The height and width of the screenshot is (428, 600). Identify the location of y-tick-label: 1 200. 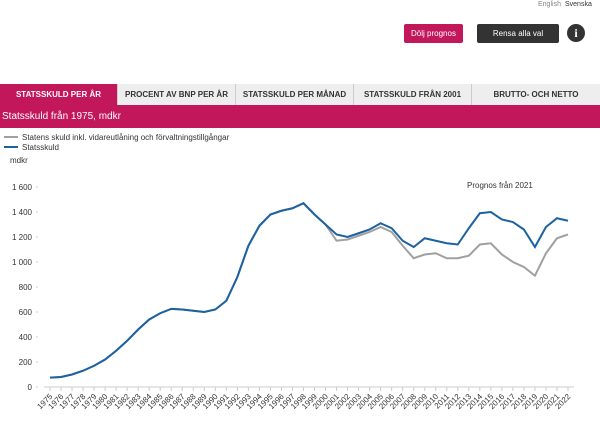
(22, 237).